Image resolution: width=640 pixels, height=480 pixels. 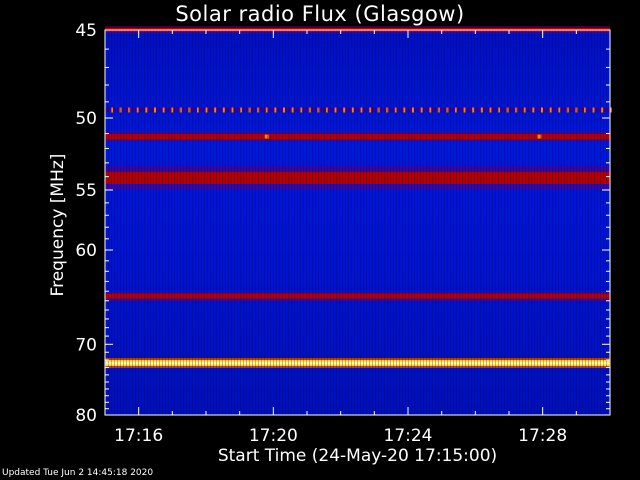 What do you see at coordinates (86, 416) in the screenshot?
I see `y-tick-label: 80` at bounding box center [86, 416].